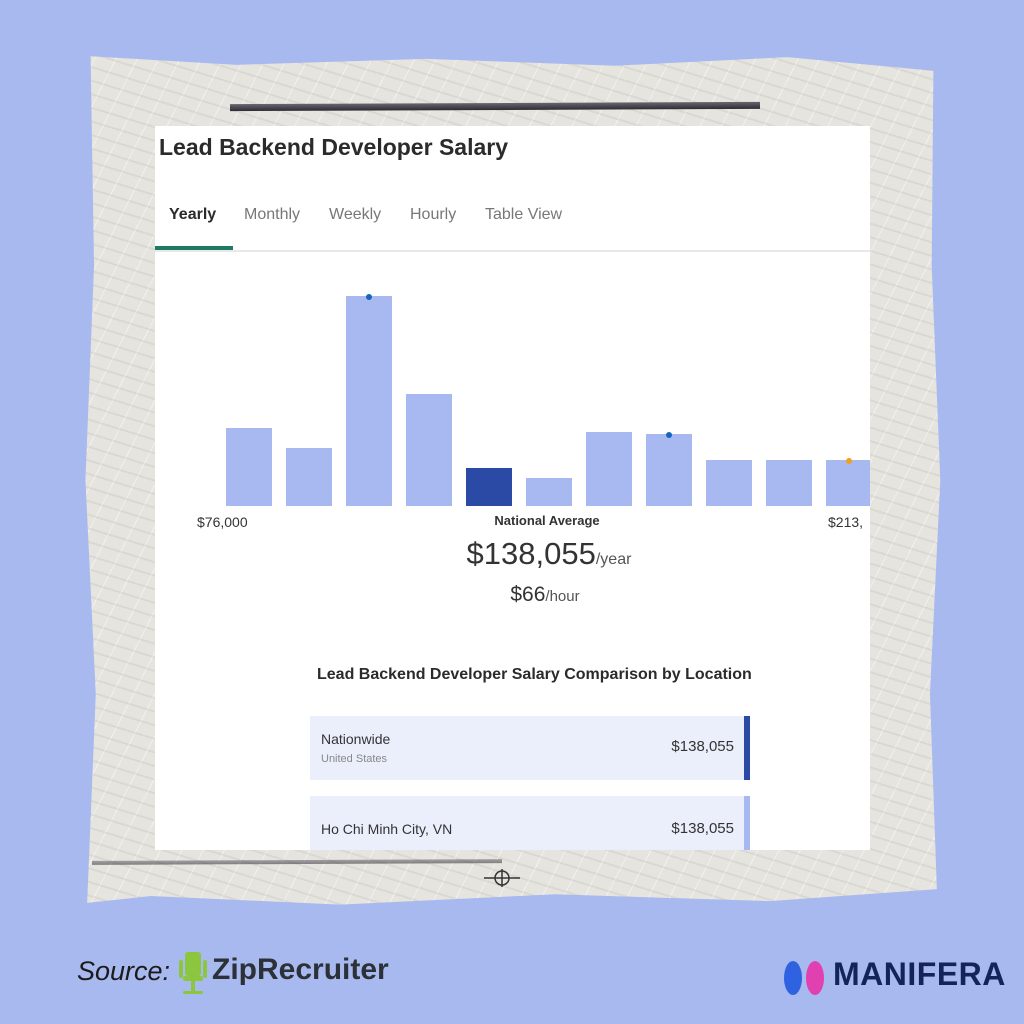 This screenshot has height=1024, width=1024. Describe the element at coordinates (524, 214) in the screenshot. I see `tab-table-view: Table View` at that location.